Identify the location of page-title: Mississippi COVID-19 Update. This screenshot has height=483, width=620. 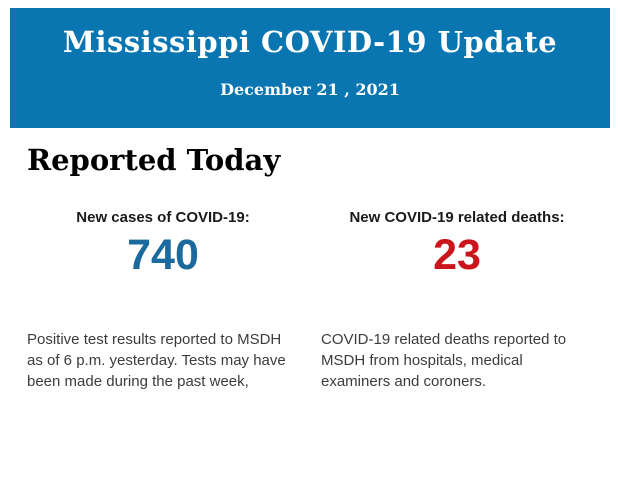
(310, 42).